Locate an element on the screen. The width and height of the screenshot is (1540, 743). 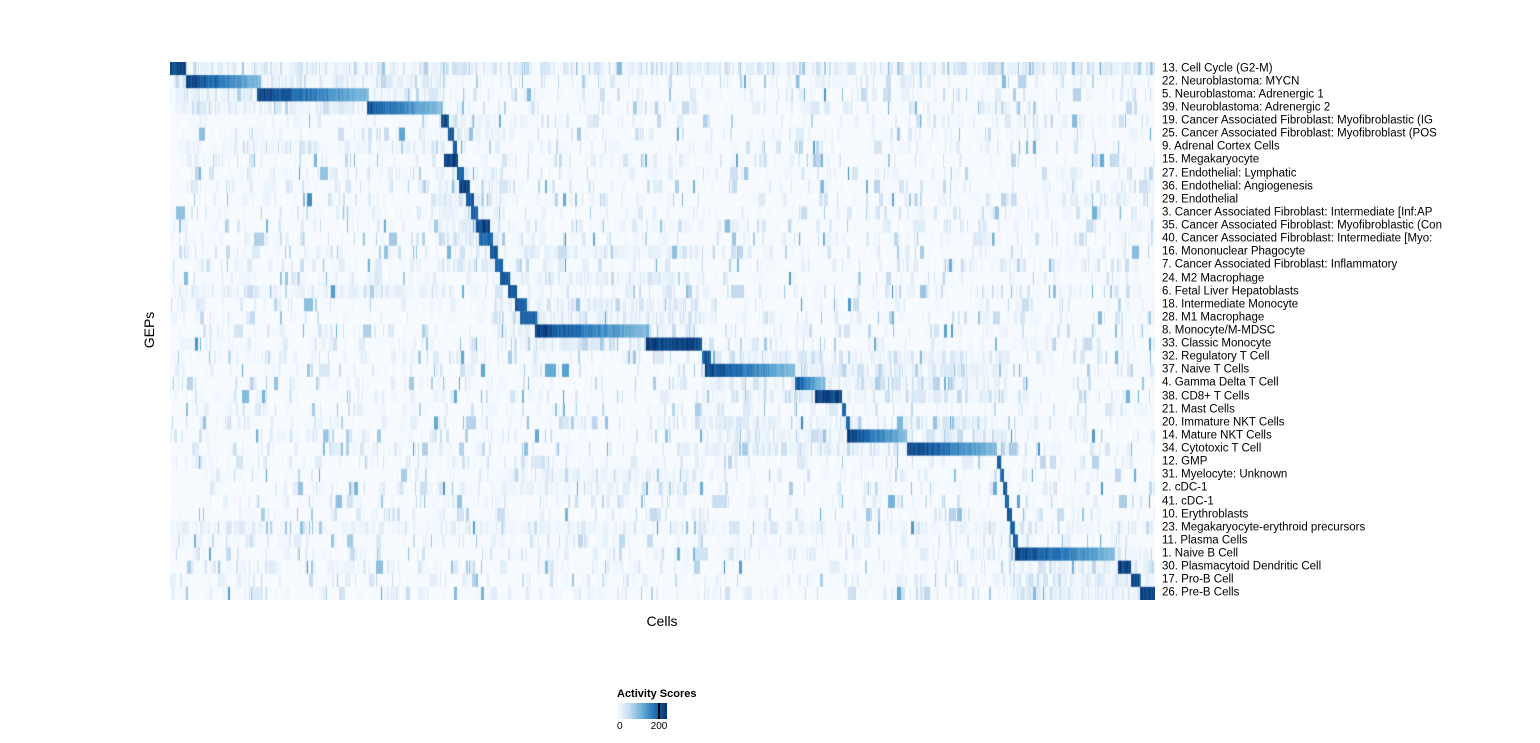
row-label: 23. Megakaryocyte-erythroid precursors is located at coordinates (1264, 527).